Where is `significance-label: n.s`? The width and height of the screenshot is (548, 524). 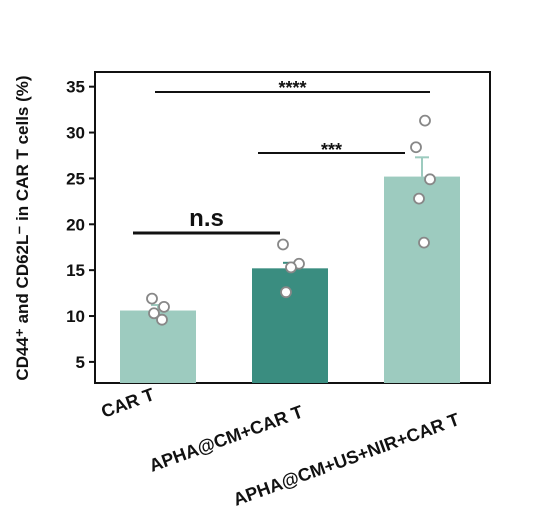
significance-label: n.s is located at coordinates (206, 218).